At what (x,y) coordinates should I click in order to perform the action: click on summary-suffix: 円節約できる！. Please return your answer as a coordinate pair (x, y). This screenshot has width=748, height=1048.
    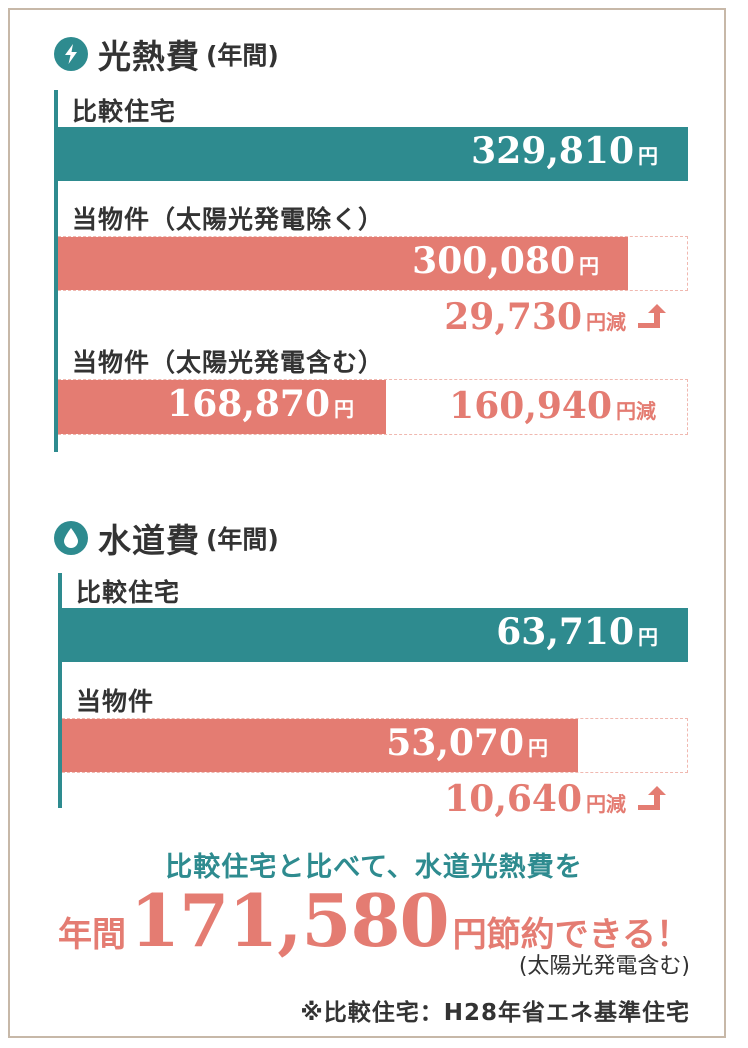
    Looking at the image, I should click on (571, 935).